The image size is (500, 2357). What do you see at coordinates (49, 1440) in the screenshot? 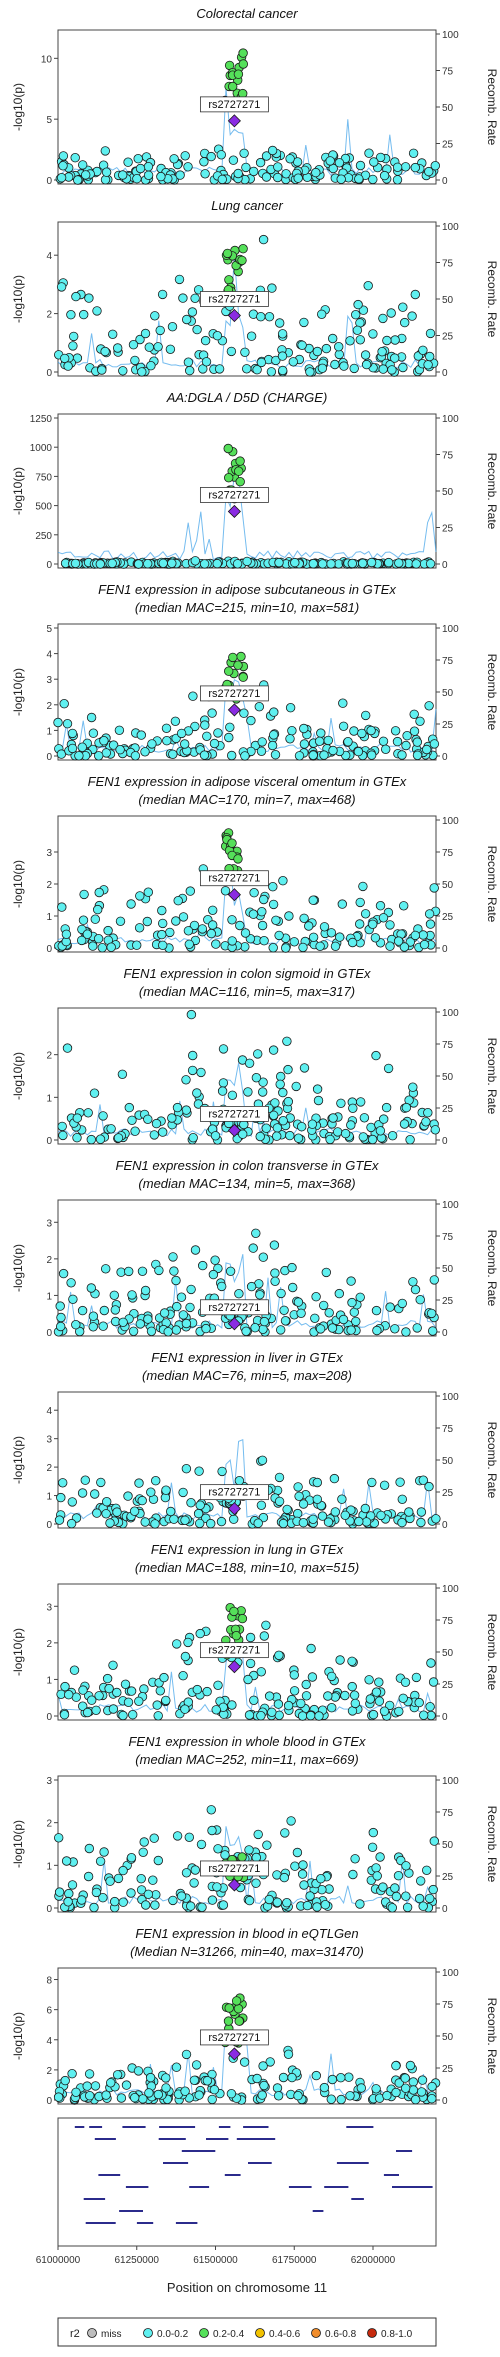
I see `y-tick-label: 3` at bounding box center [49, 1440].